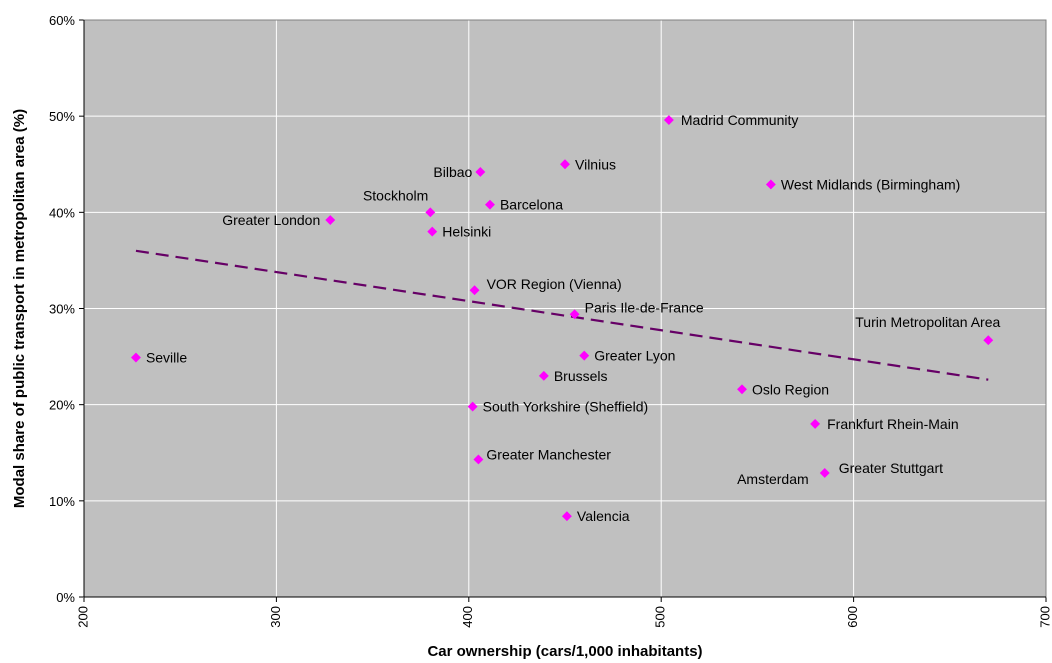 The height and width of the screenshot is (663, 1052). Describe the element at coordinates (467, 617) in the screenshot. I see `x-tick-label: 400` at that location.